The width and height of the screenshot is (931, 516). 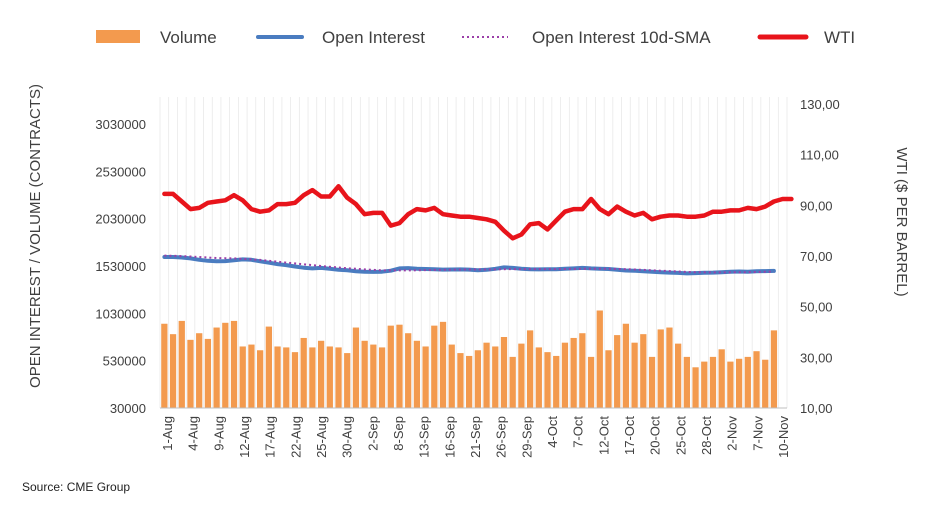 I want to click on x-tick-label: 30-Aug, so click(x=347, y=437).